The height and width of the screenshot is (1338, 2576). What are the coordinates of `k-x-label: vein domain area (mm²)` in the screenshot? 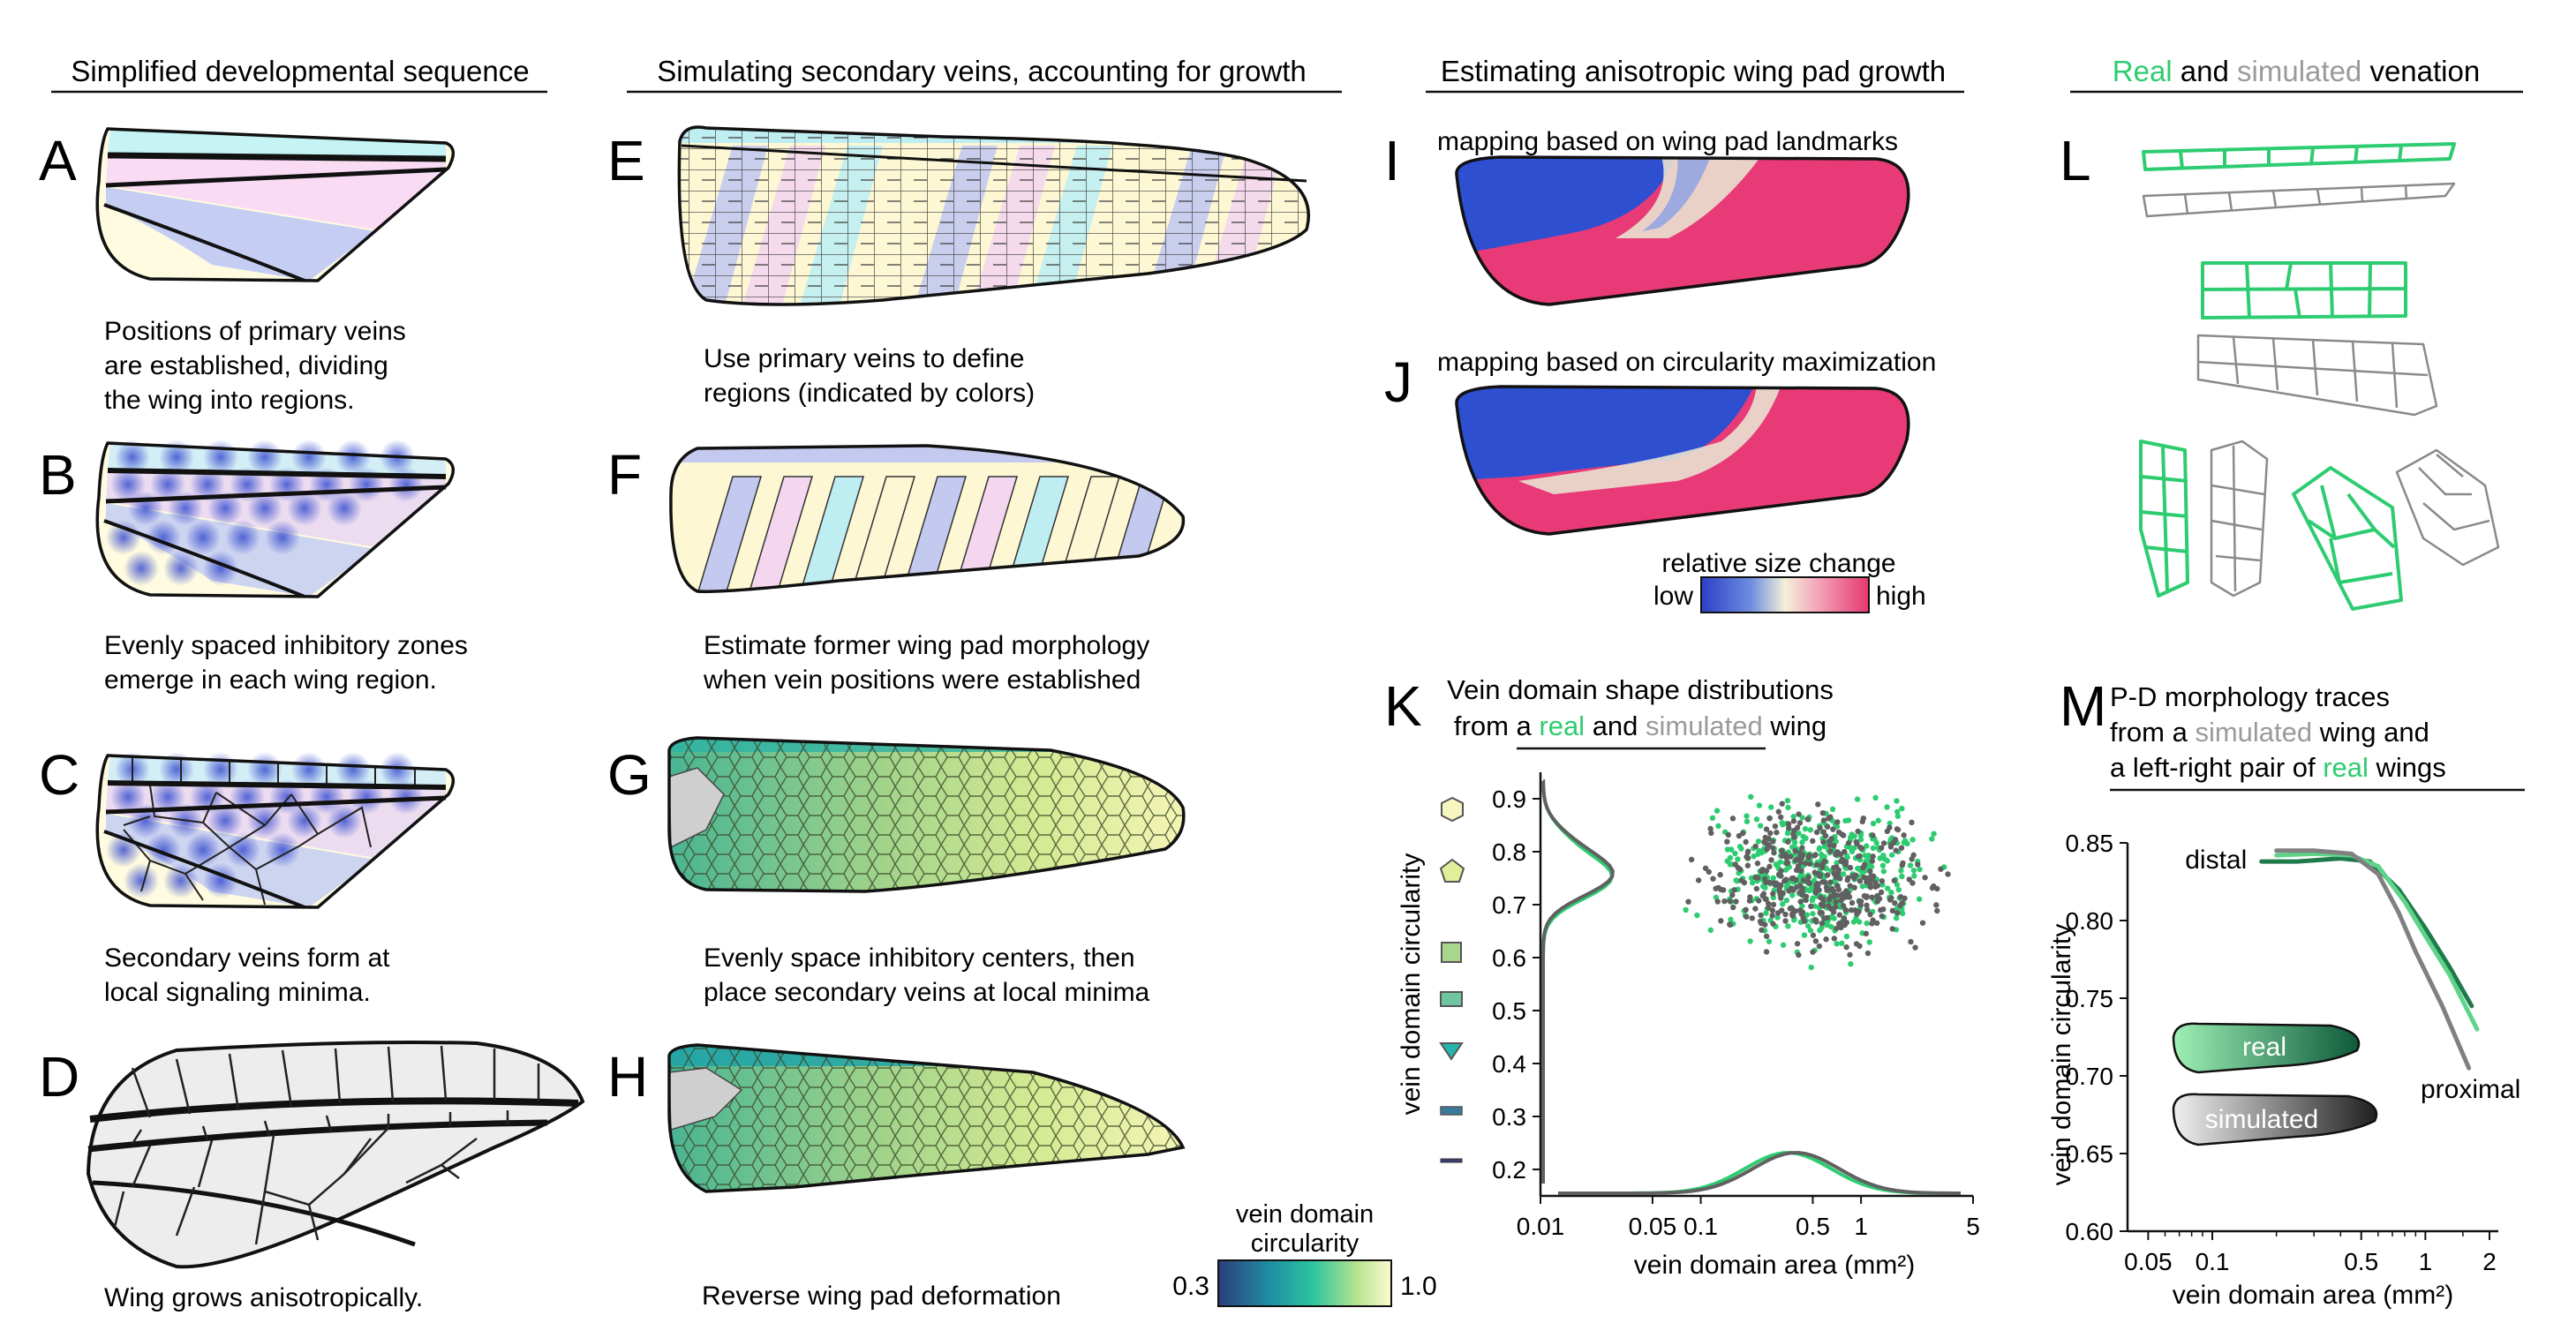 It's located at (1775, 1265).